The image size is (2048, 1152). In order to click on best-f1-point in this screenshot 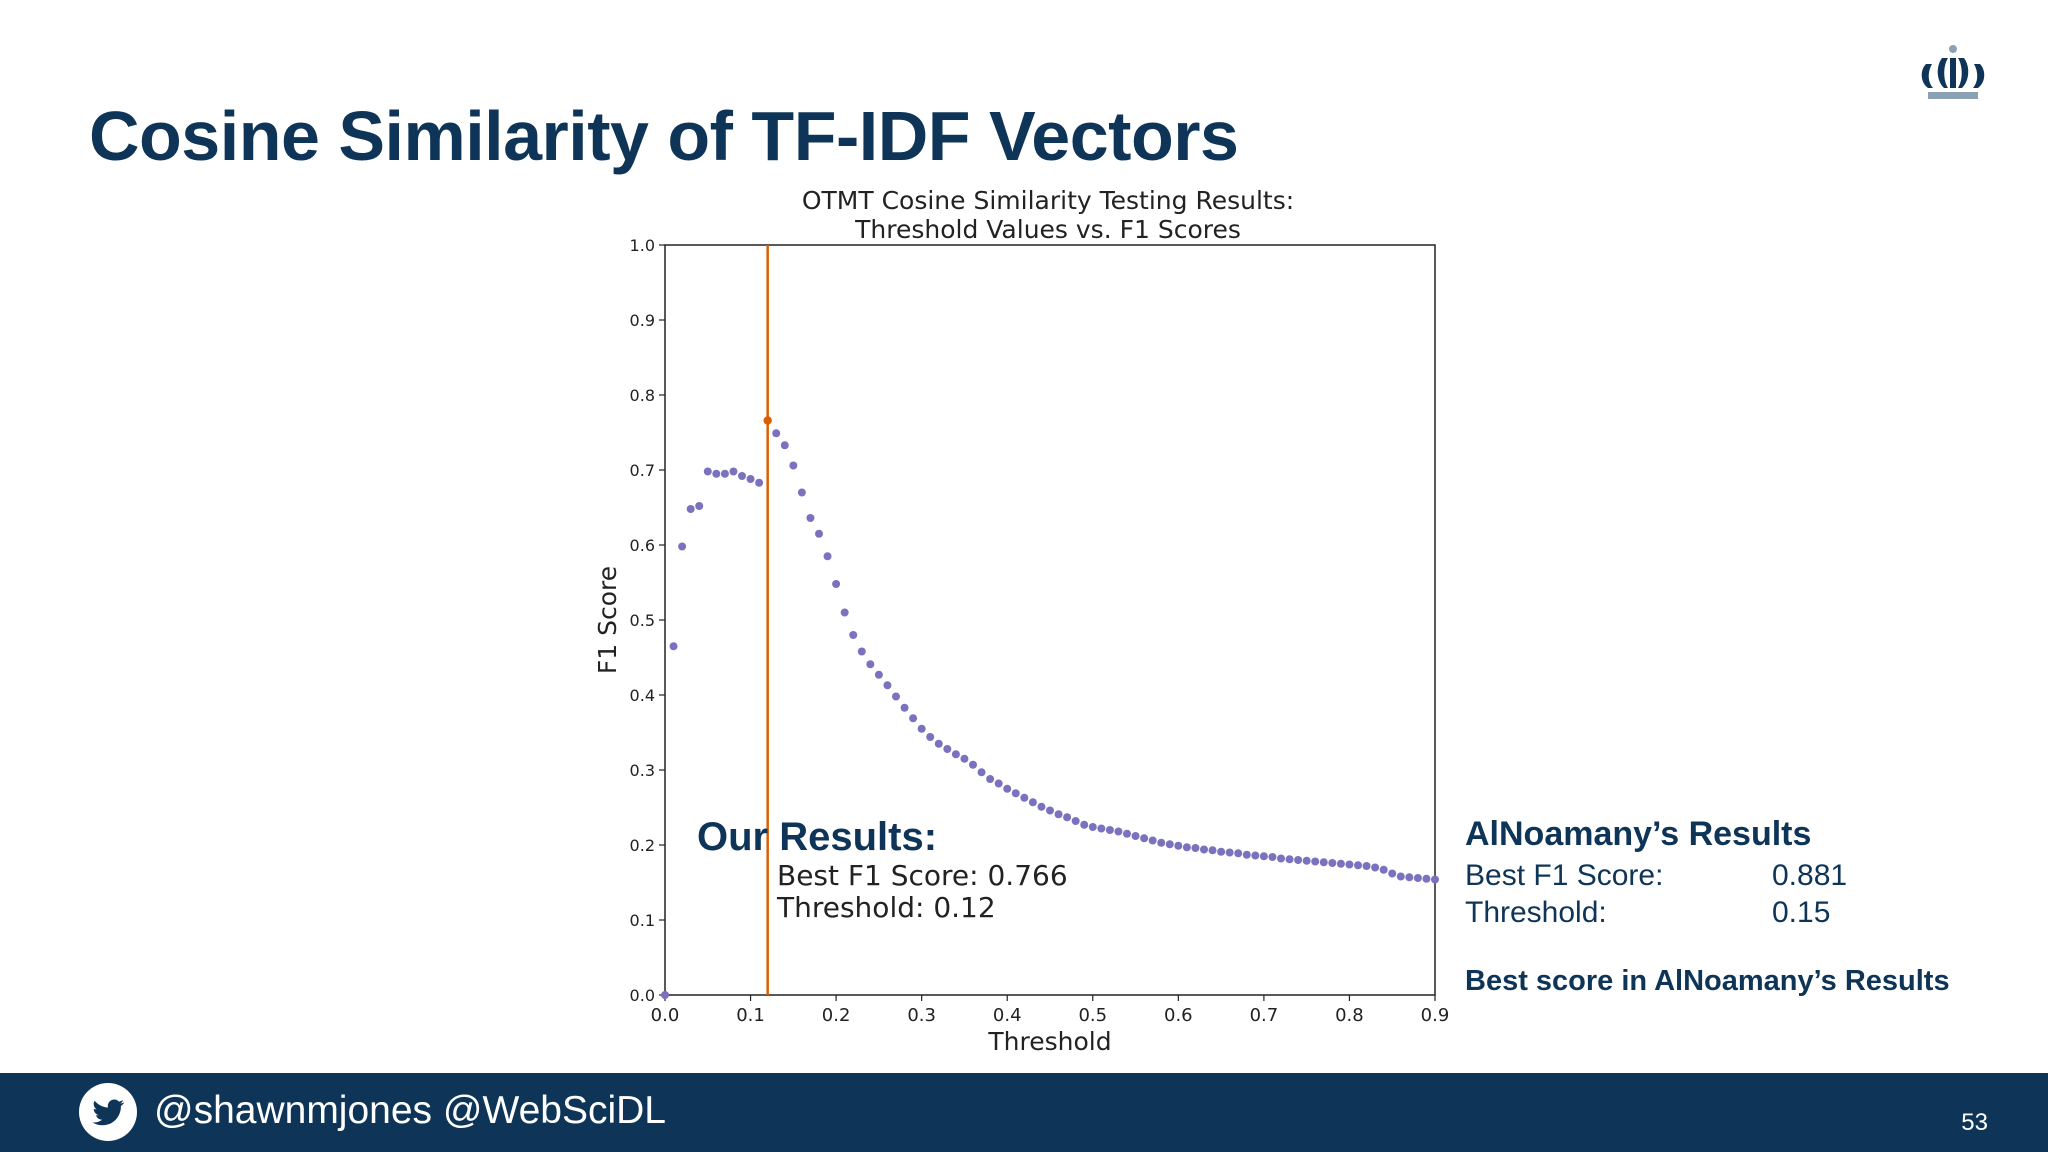, I will do `click(767, 420)`.